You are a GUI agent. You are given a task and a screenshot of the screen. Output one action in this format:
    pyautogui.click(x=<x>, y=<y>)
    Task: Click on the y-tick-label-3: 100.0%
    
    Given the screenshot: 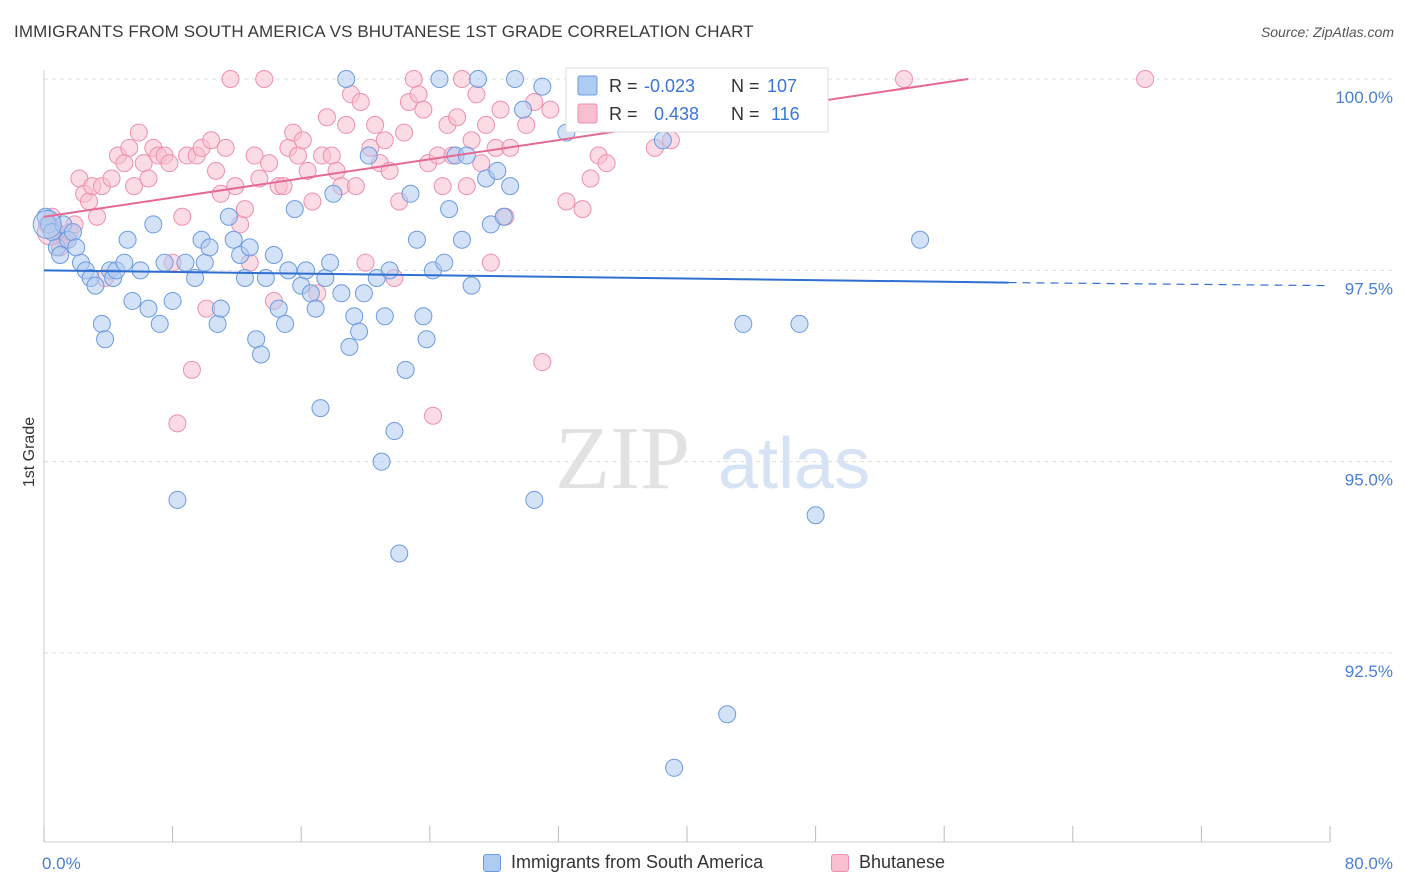 What is the action you would take?
    pyautogui.click(x=1364, y=97)
    